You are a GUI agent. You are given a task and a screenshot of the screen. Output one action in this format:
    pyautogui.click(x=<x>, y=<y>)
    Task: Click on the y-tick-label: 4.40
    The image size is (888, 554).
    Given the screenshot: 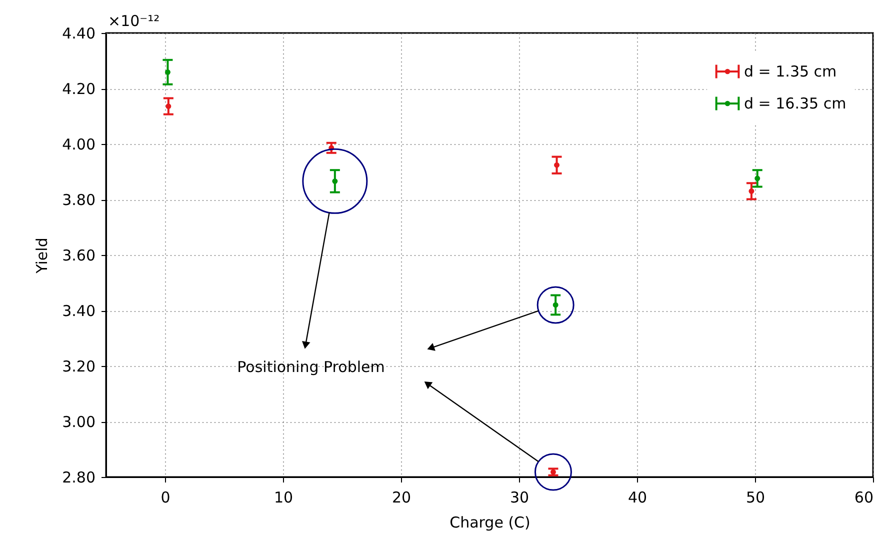 What is the action you would take?
    pyautogui.click(x=79, y=33)
    